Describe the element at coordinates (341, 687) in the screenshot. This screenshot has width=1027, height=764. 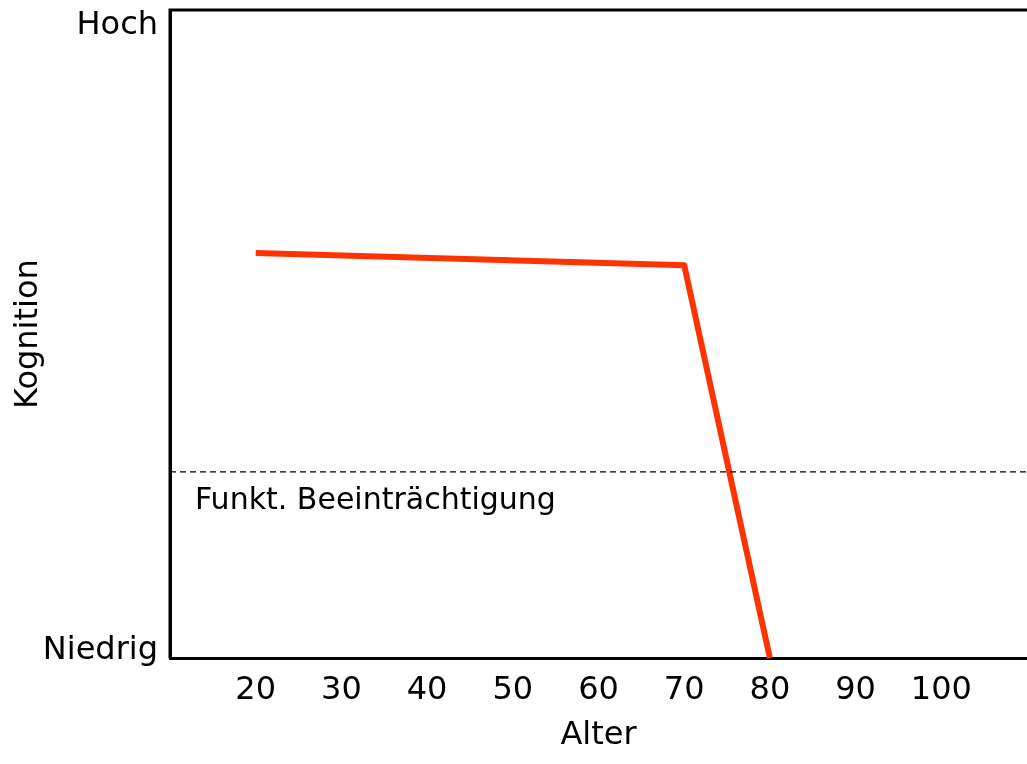
I see `x-tick-label: 30` at that location.